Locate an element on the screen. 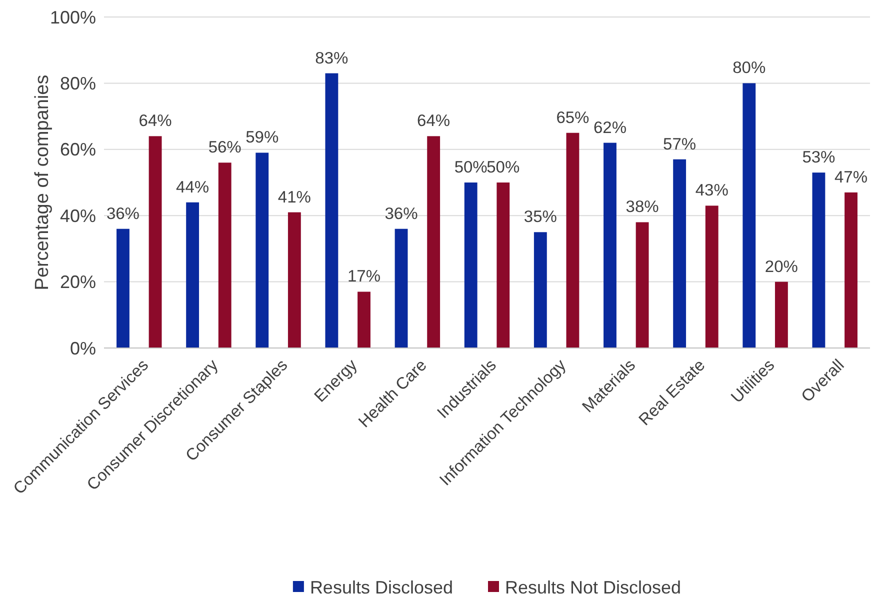  data-label: 80% is located at coordinates (749, 68).